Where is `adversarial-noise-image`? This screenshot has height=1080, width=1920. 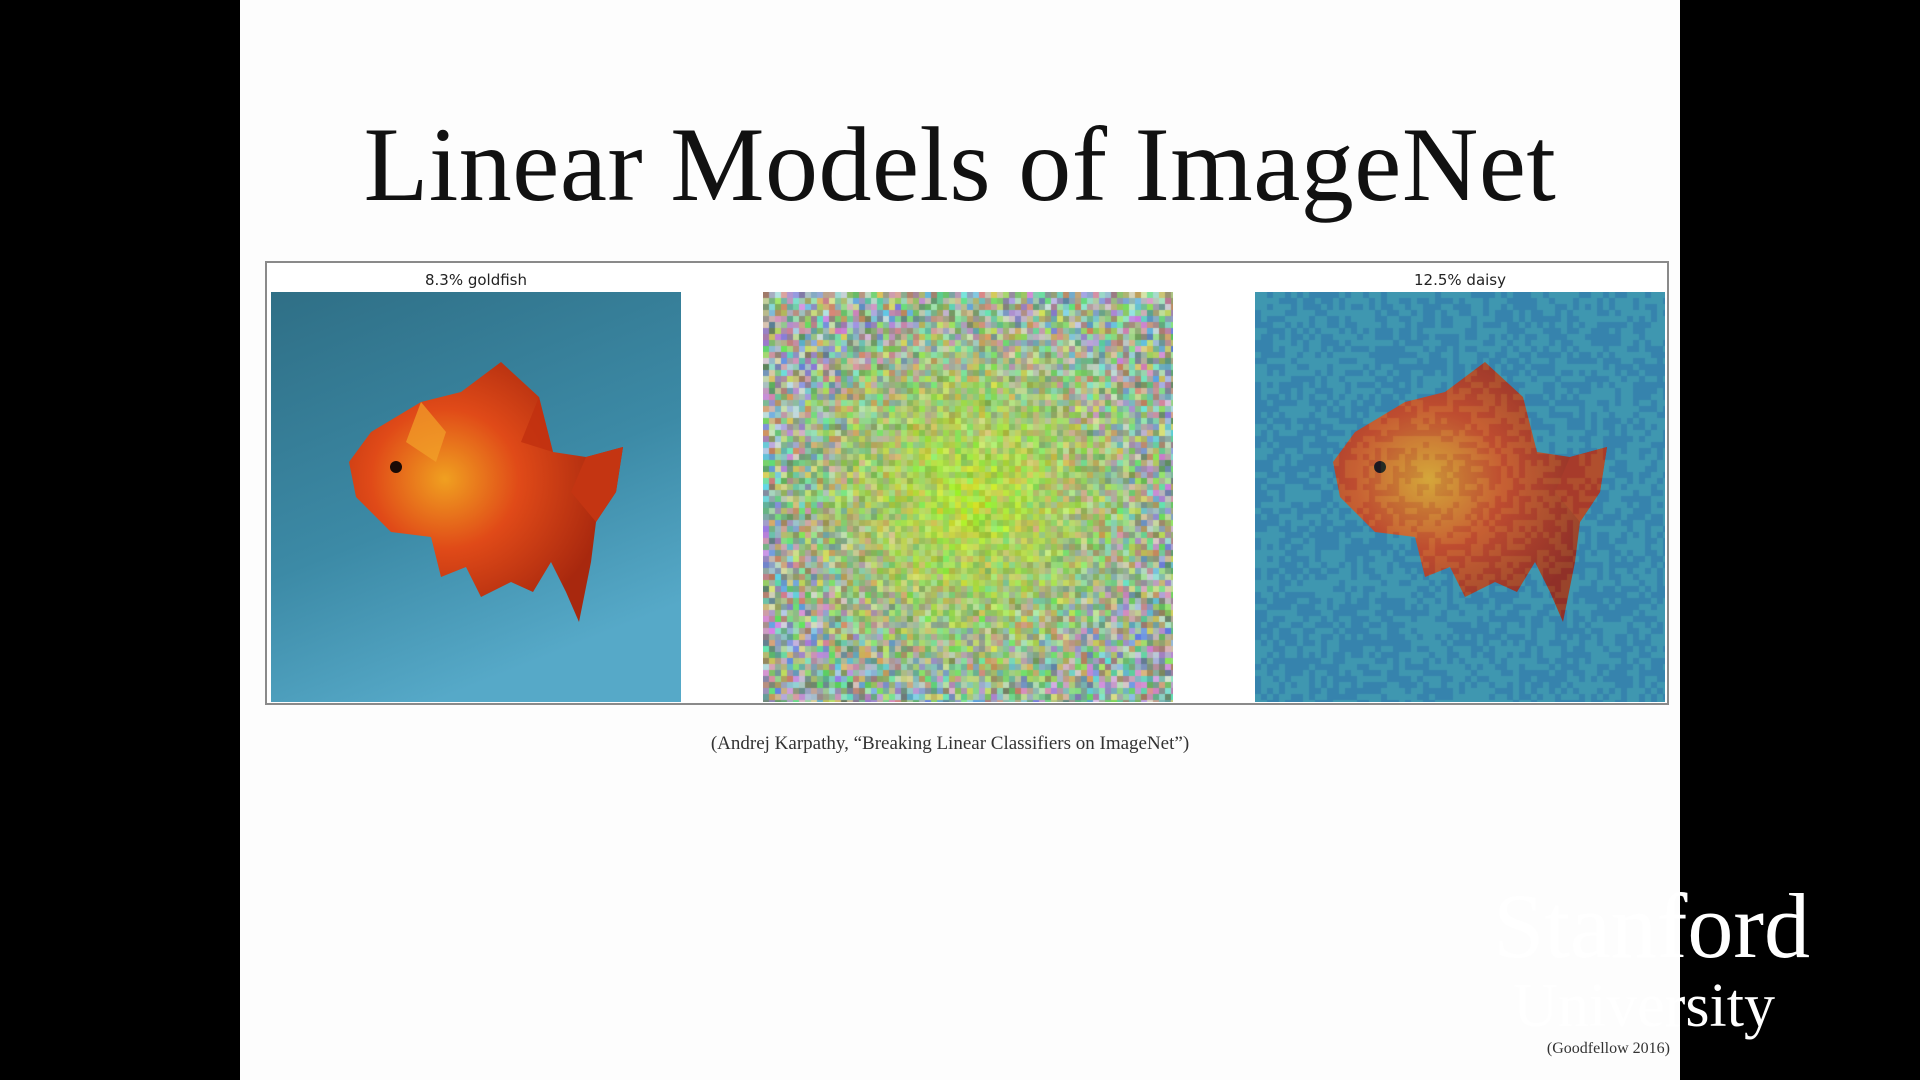 adversarial-noise-image is located at coordinates (968, 497).